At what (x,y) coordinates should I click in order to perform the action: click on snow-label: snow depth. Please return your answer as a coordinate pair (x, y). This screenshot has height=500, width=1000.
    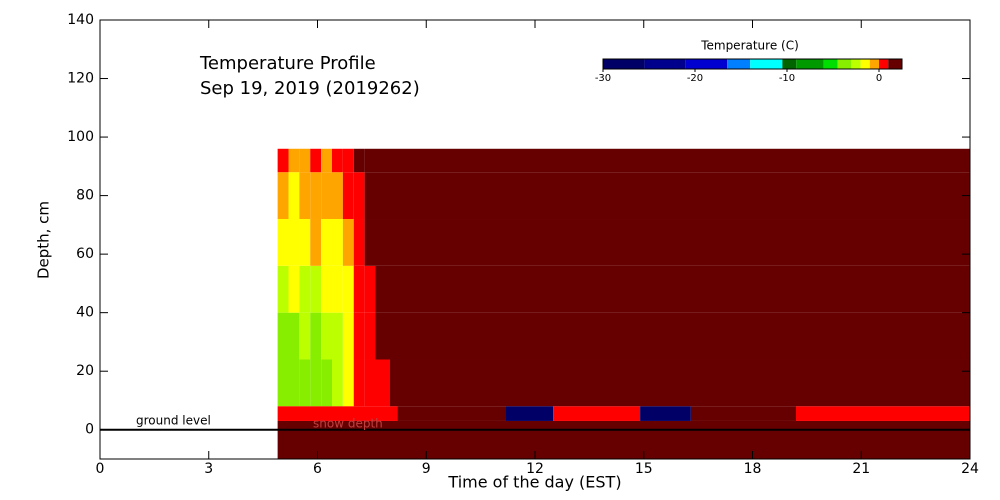
    Looking at the image, I should click on (348, 424).